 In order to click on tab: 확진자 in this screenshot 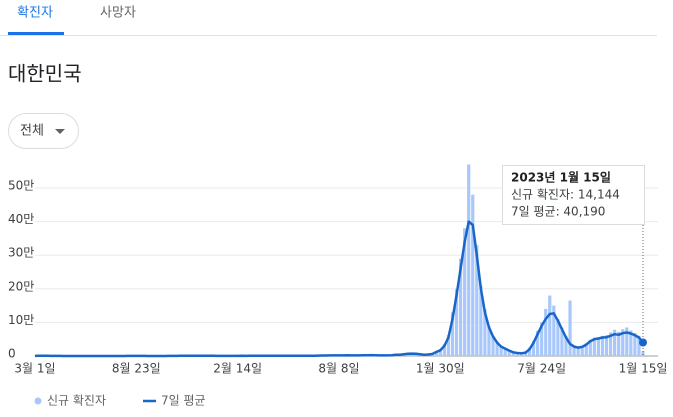, I will do `click(35, 13)`.